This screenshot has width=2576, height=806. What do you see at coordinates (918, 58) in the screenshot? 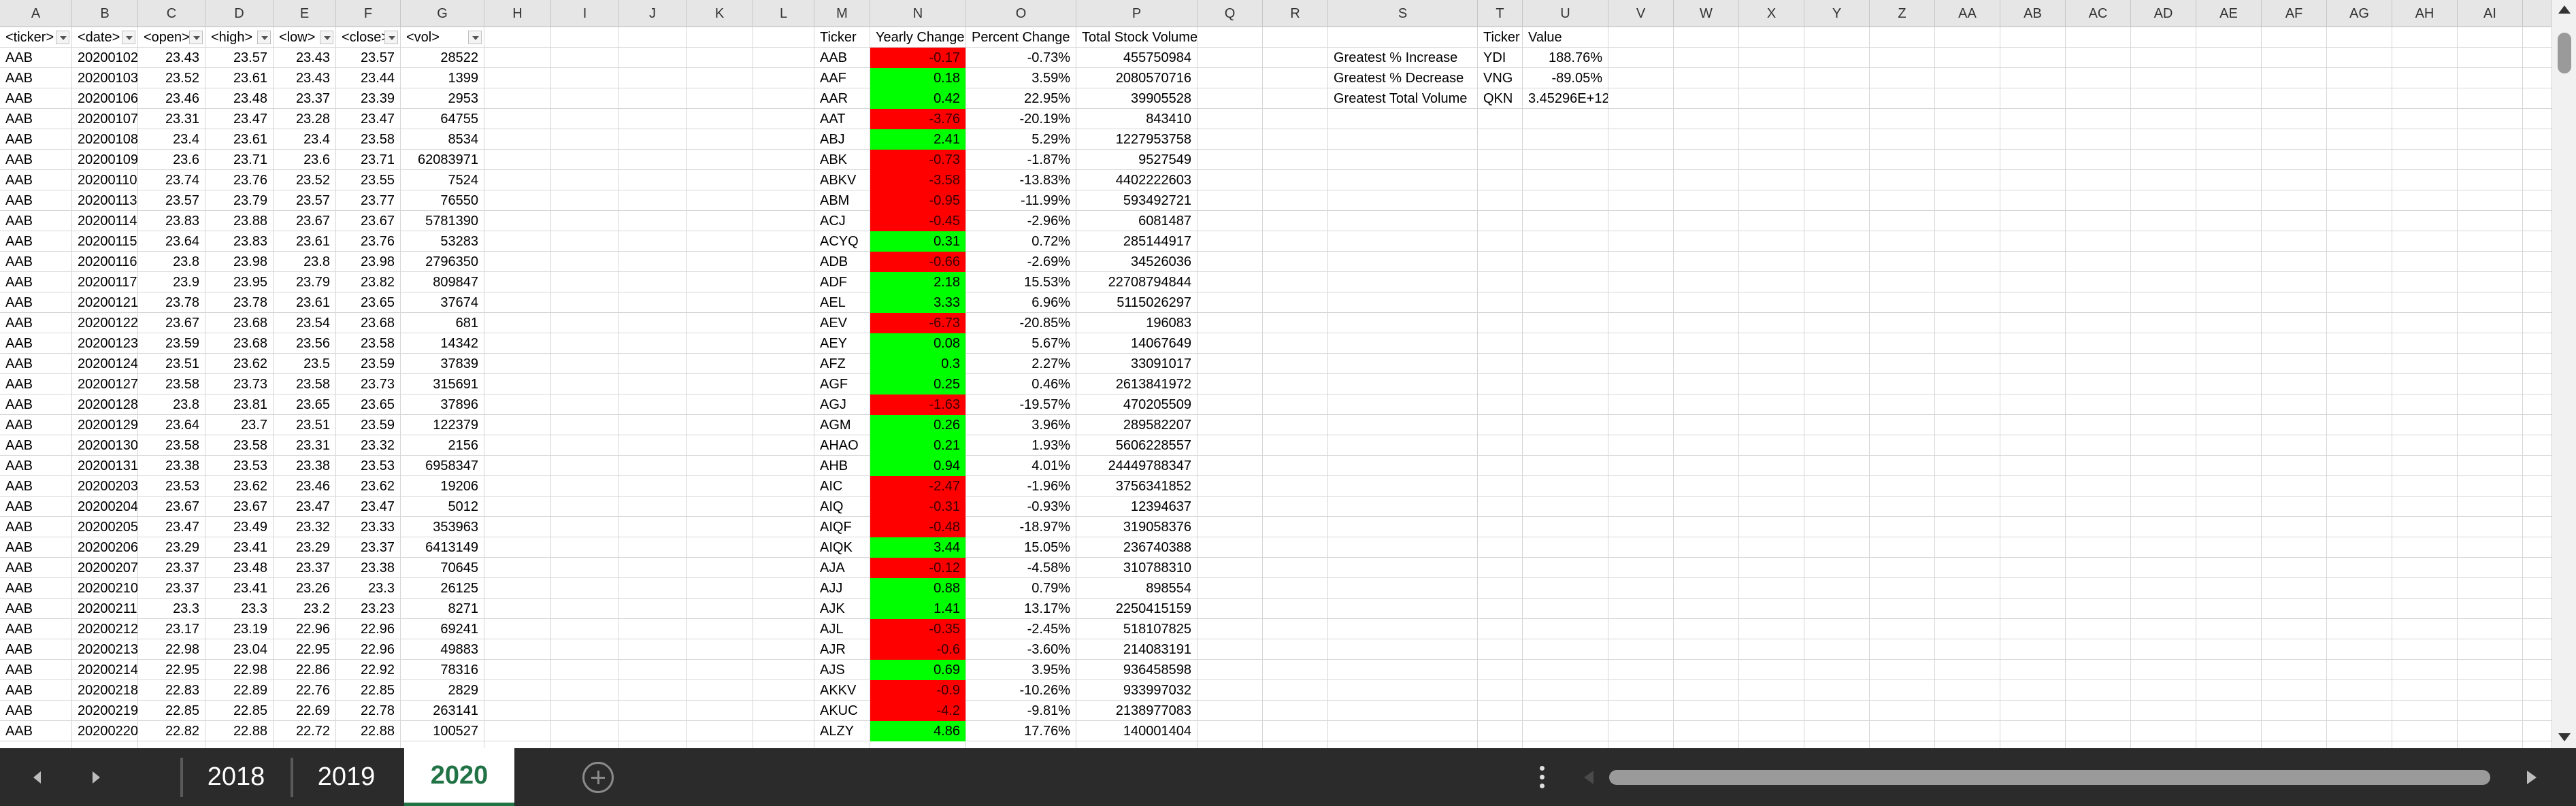
I see `yearly-change-cell: -0.17` at bounding box center [918, 58].